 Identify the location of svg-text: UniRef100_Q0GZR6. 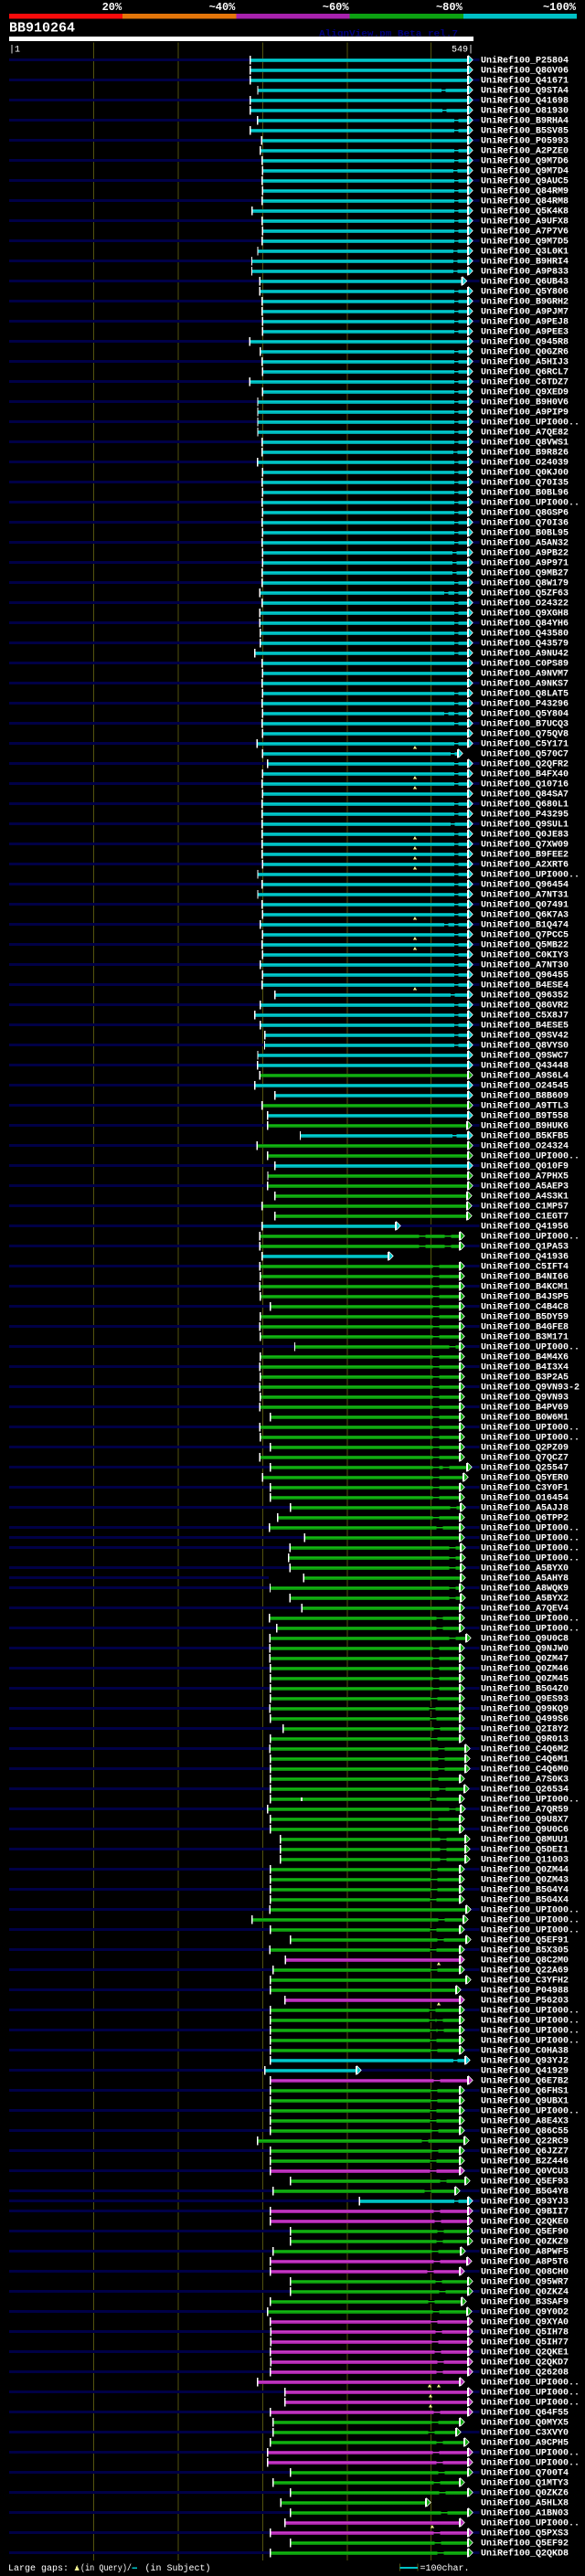
(525, 352).